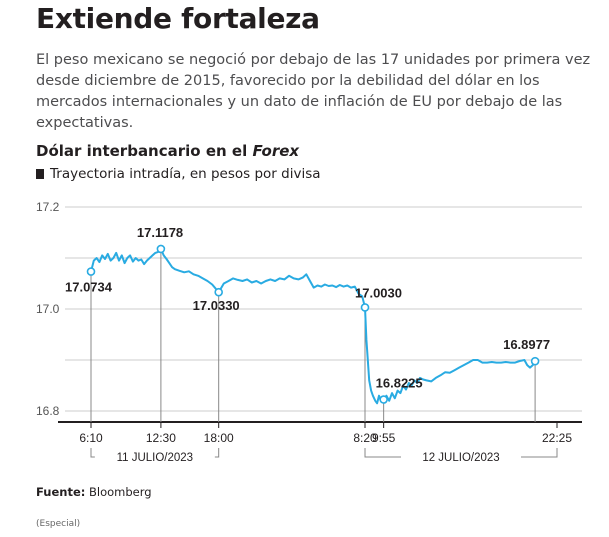 The image size is (609, 537). I want to click on data-point-label: 17.0330, so click(216, 305).